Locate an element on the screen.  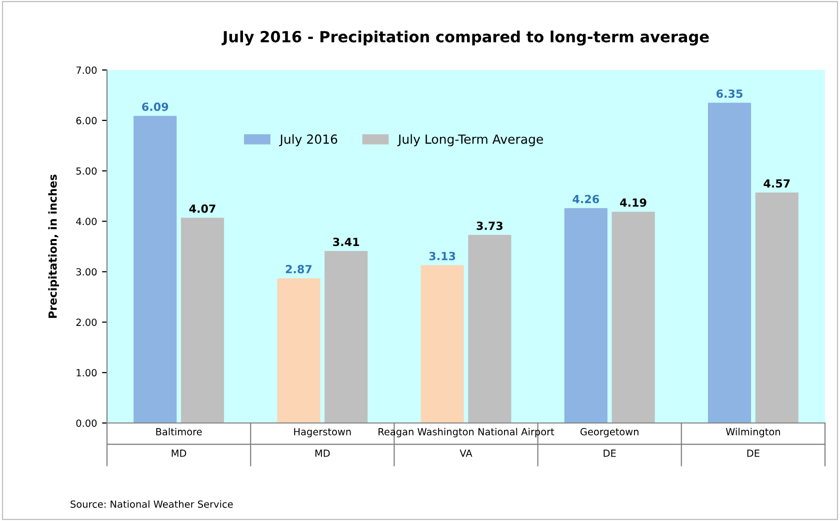
data-label: 6.35 is located at coordinates (729, 93).